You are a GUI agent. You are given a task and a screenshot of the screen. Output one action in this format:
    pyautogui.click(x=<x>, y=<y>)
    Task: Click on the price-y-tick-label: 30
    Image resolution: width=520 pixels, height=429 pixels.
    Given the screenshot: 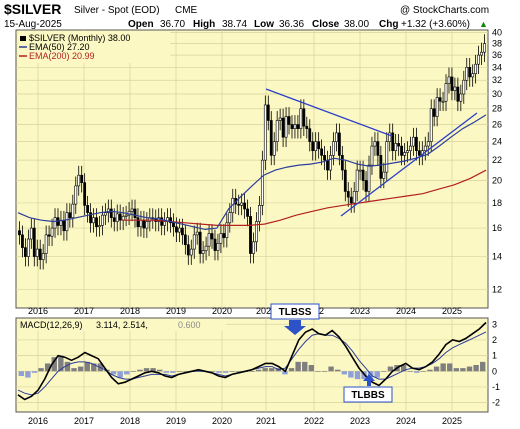 What is the action you would take?
    pyautogui.click(x=497, y=94)
    